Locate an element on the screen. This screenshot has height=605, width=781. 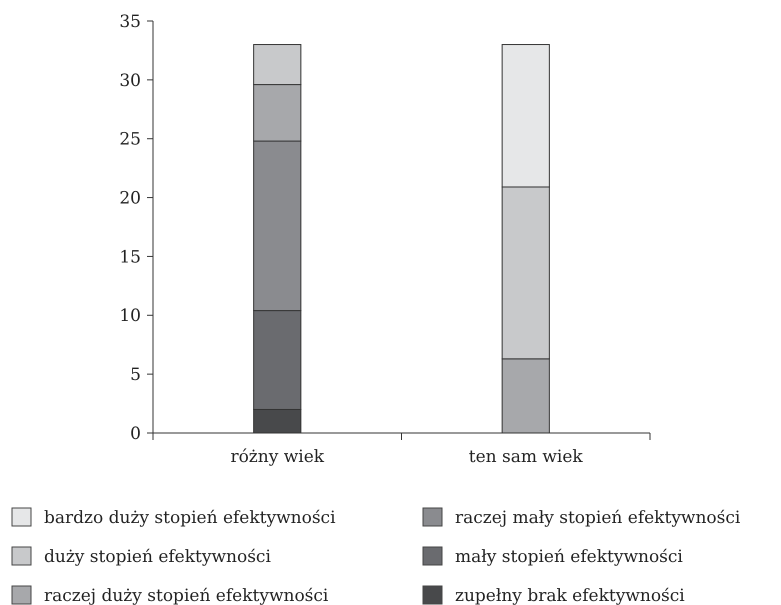
y-tick-label: 30 is located at coordinates (130, 80).